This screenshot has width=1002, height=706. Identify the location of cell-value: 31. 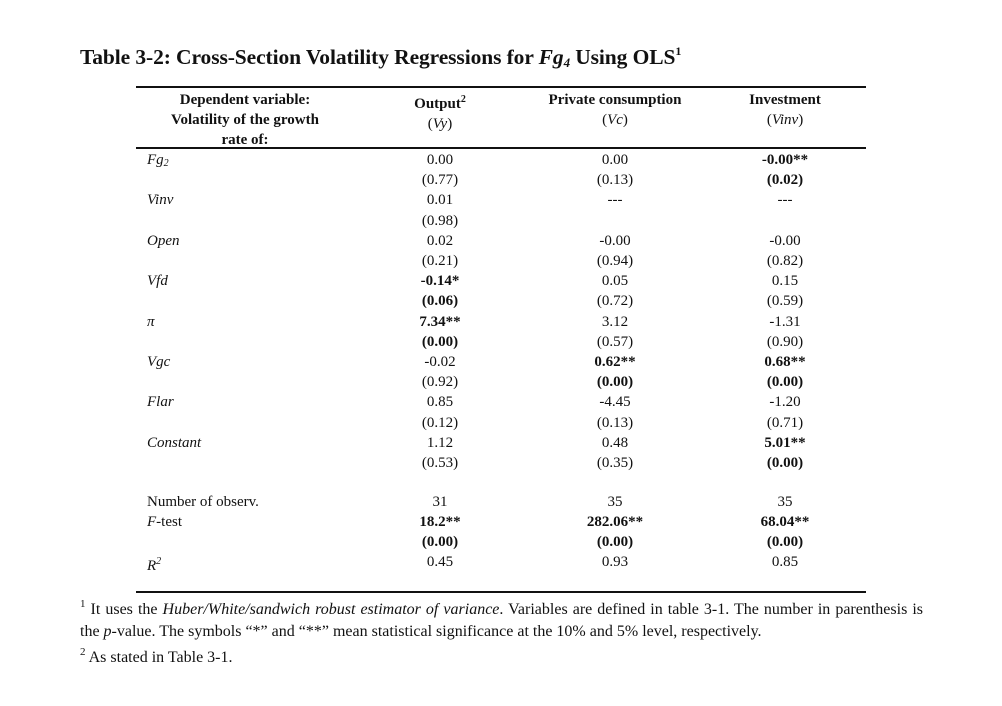
(440, 502).